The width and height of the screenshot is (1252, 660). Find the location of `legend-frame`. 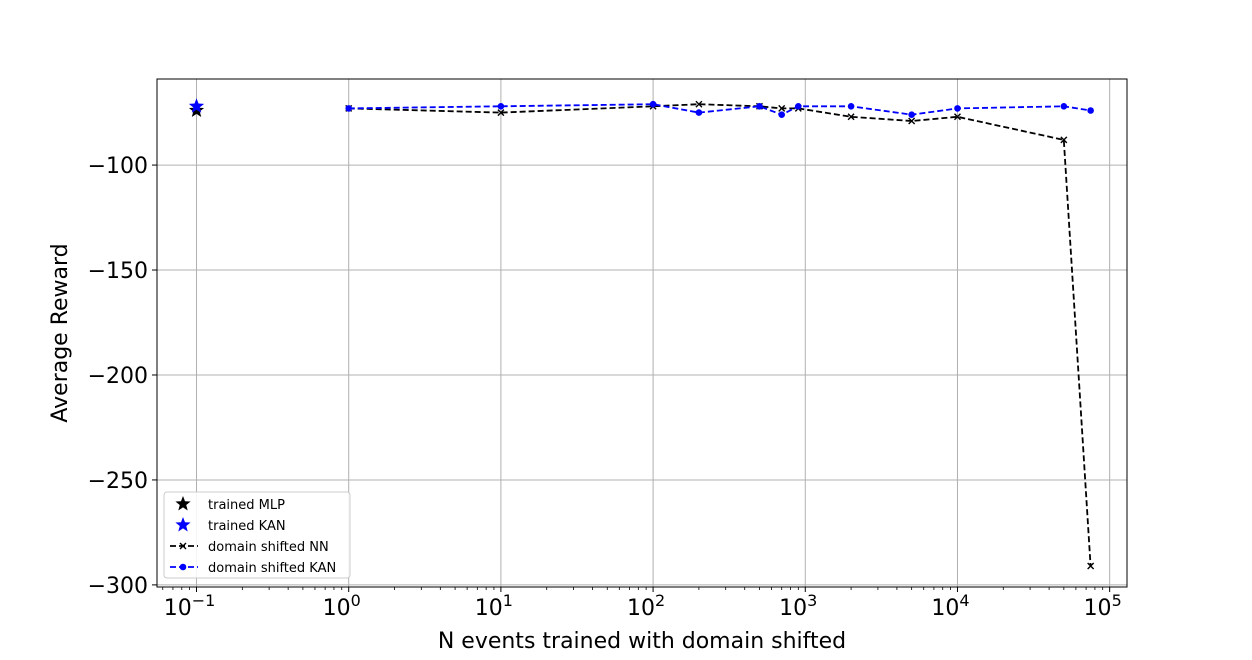

legend-frame is located at coordinates (257, 535).